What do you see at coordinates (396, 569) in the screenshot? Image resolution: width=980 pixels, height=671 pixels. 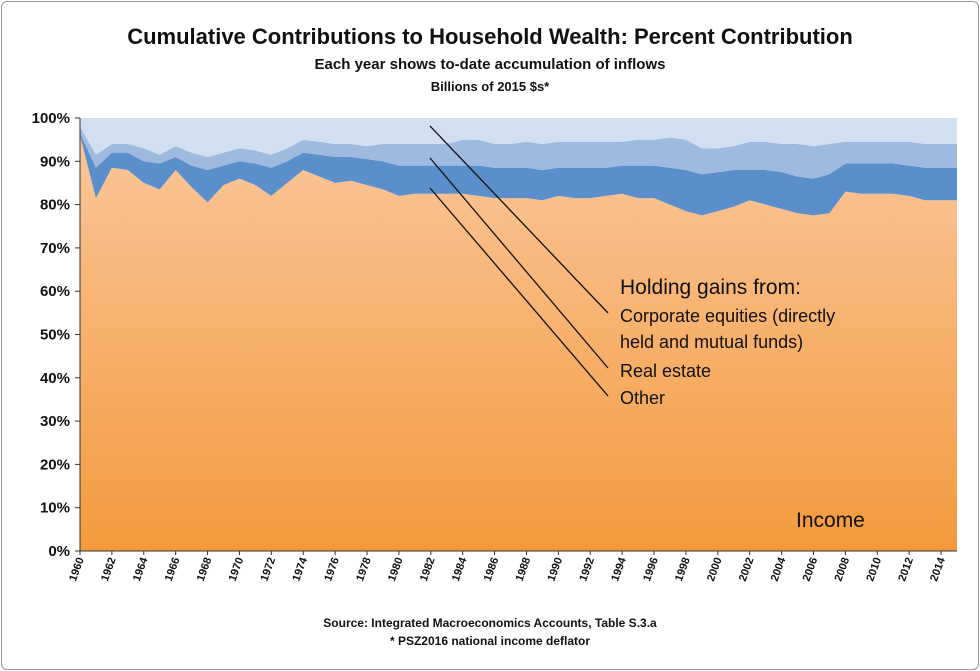 I see `x-tick-label: 1980` at bounding box center [396, 569].